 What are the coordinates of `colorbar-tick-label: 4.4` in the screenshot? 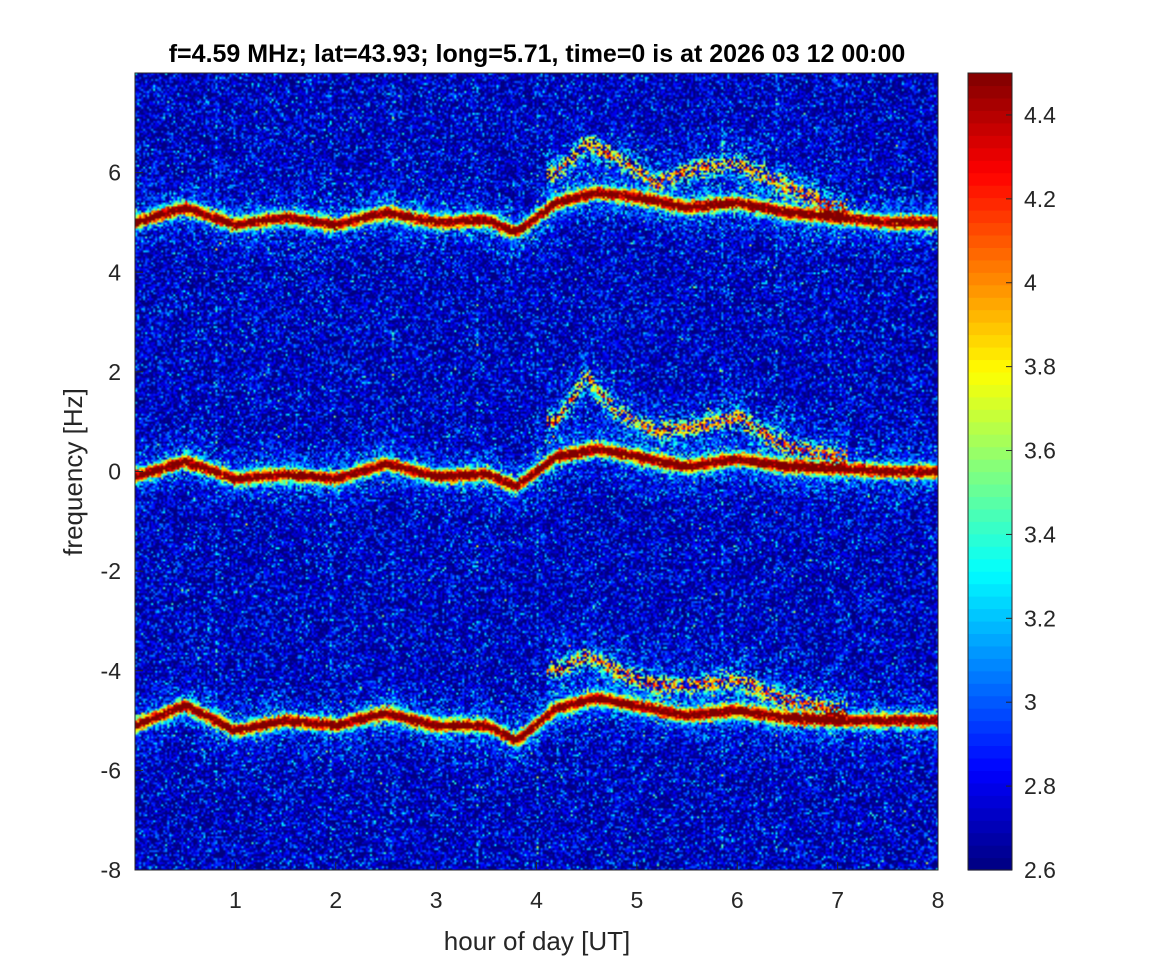 It's located at (1040, 115).